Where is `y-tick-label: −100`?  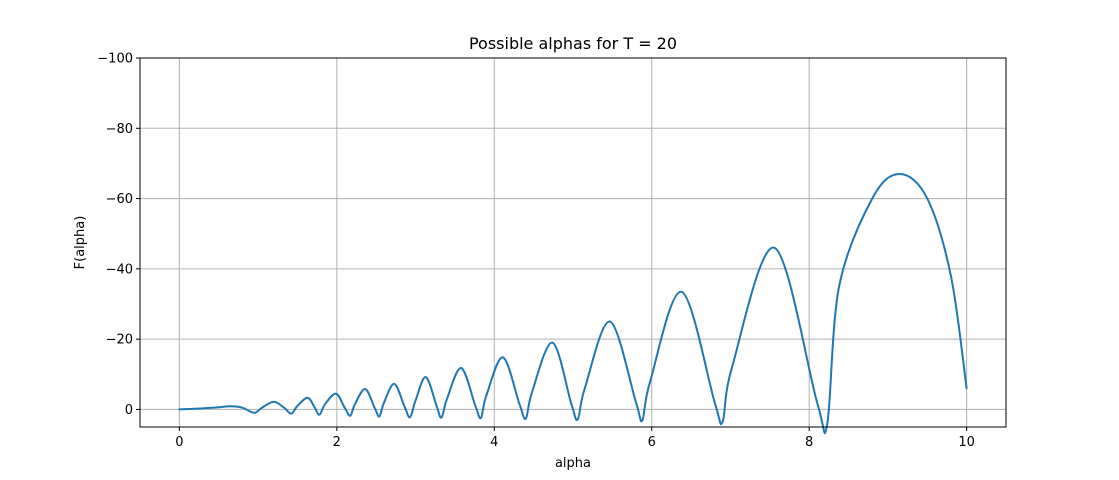 y-tick-label: −100 is located at coordinates (115, 59).